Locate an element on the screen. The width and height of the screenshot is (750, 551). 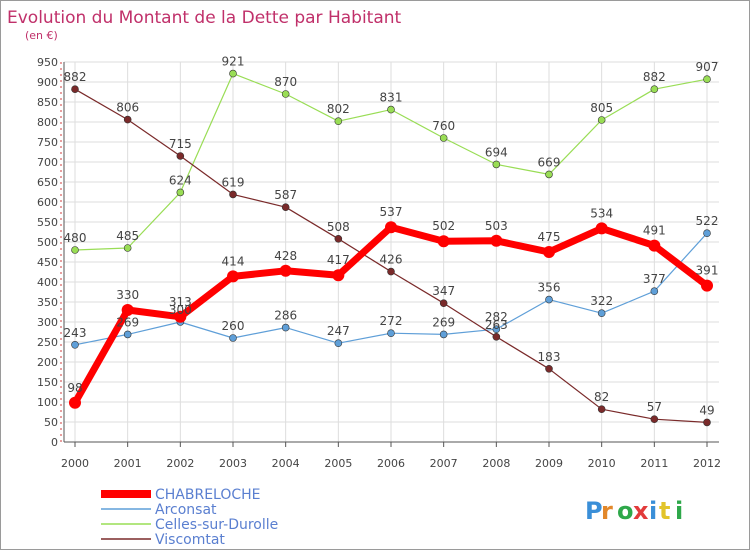
x-tick-label: 2007 is located at coordinates (444, 463).